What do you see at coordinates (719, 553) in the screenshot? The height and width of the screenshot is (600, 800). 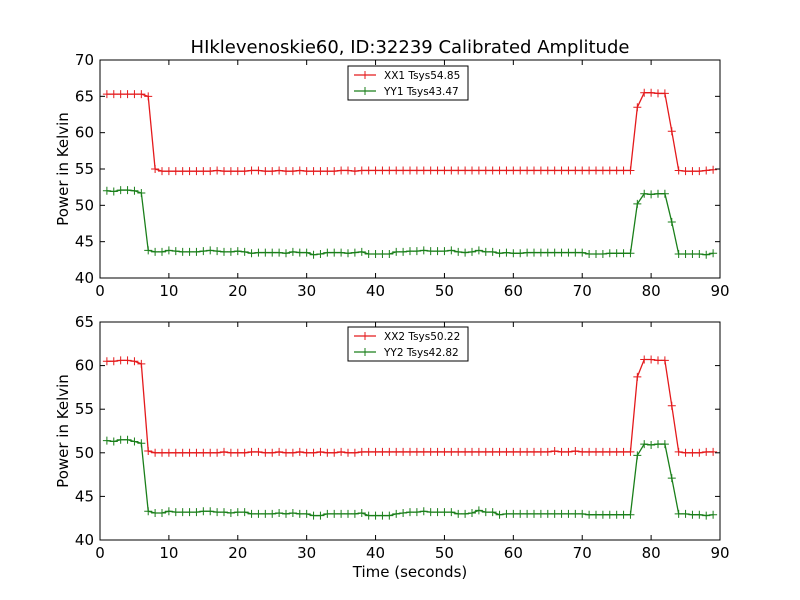 I see `x-tick-label: 90` at bounding box center [719, 553].